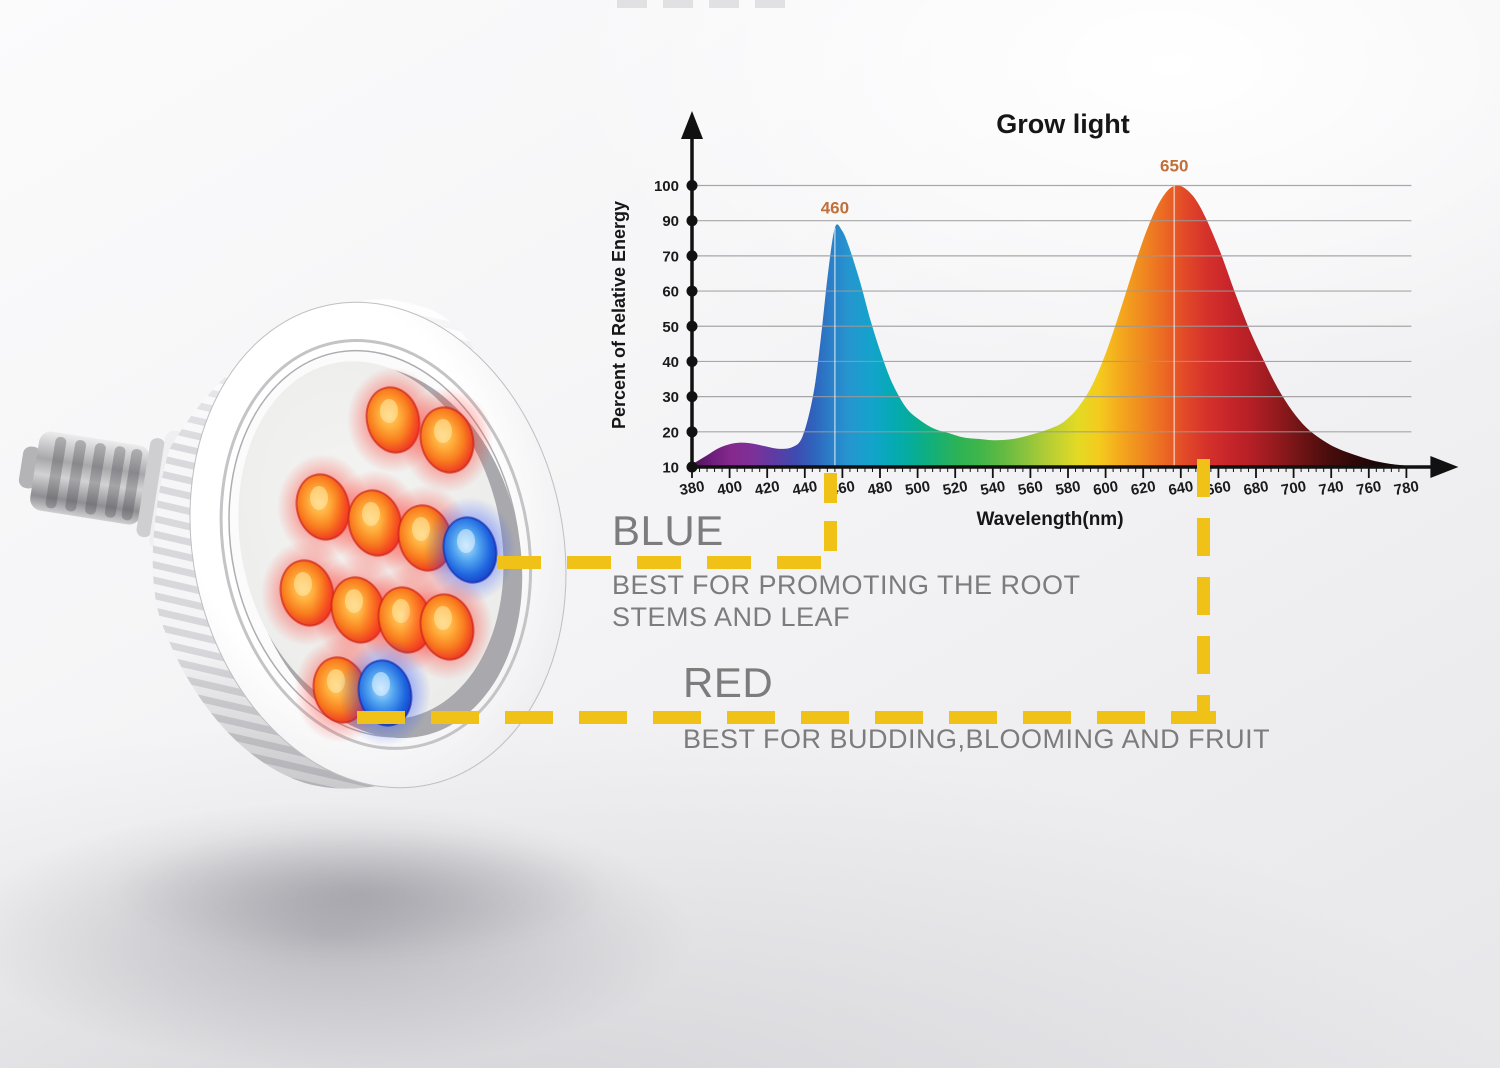 The image size is (1500, 1068). Describe the element at coordinates (835, 208) in the screenshot. I see `peak-label: 460` at that location.